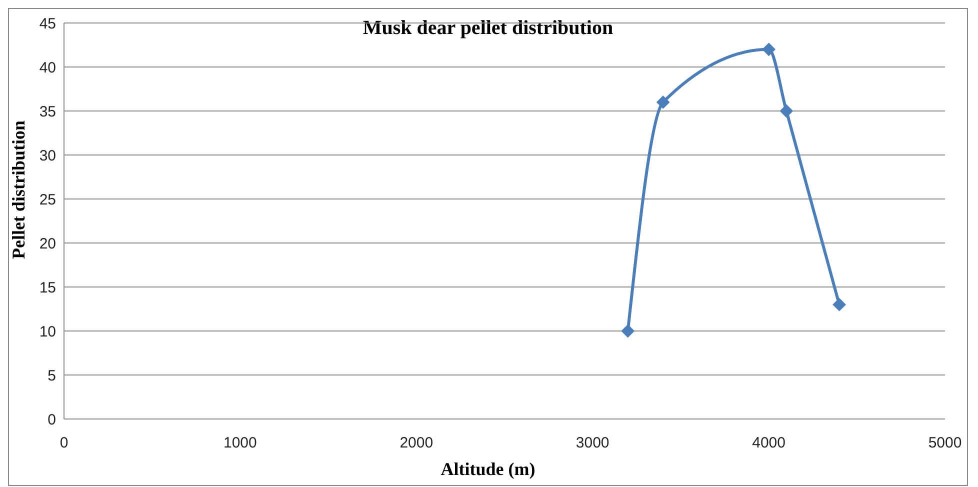 The height and width of the screenshot is (487, 978). What do you see at coordinates (417, 443) in the screenshot?
I see `x-tick-label: 2000` at bounding box center [417, 443].